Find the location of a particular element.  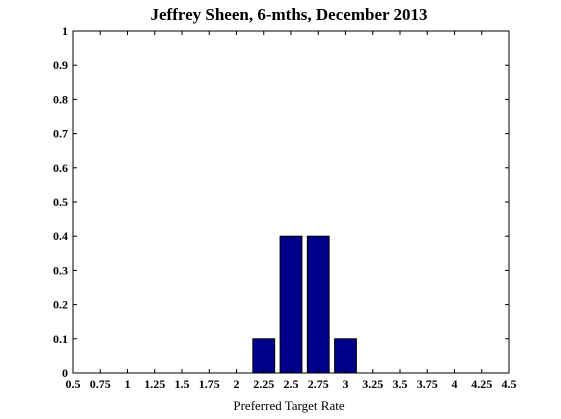

y-tick-label: 0 is located at coordinates (65, 373).